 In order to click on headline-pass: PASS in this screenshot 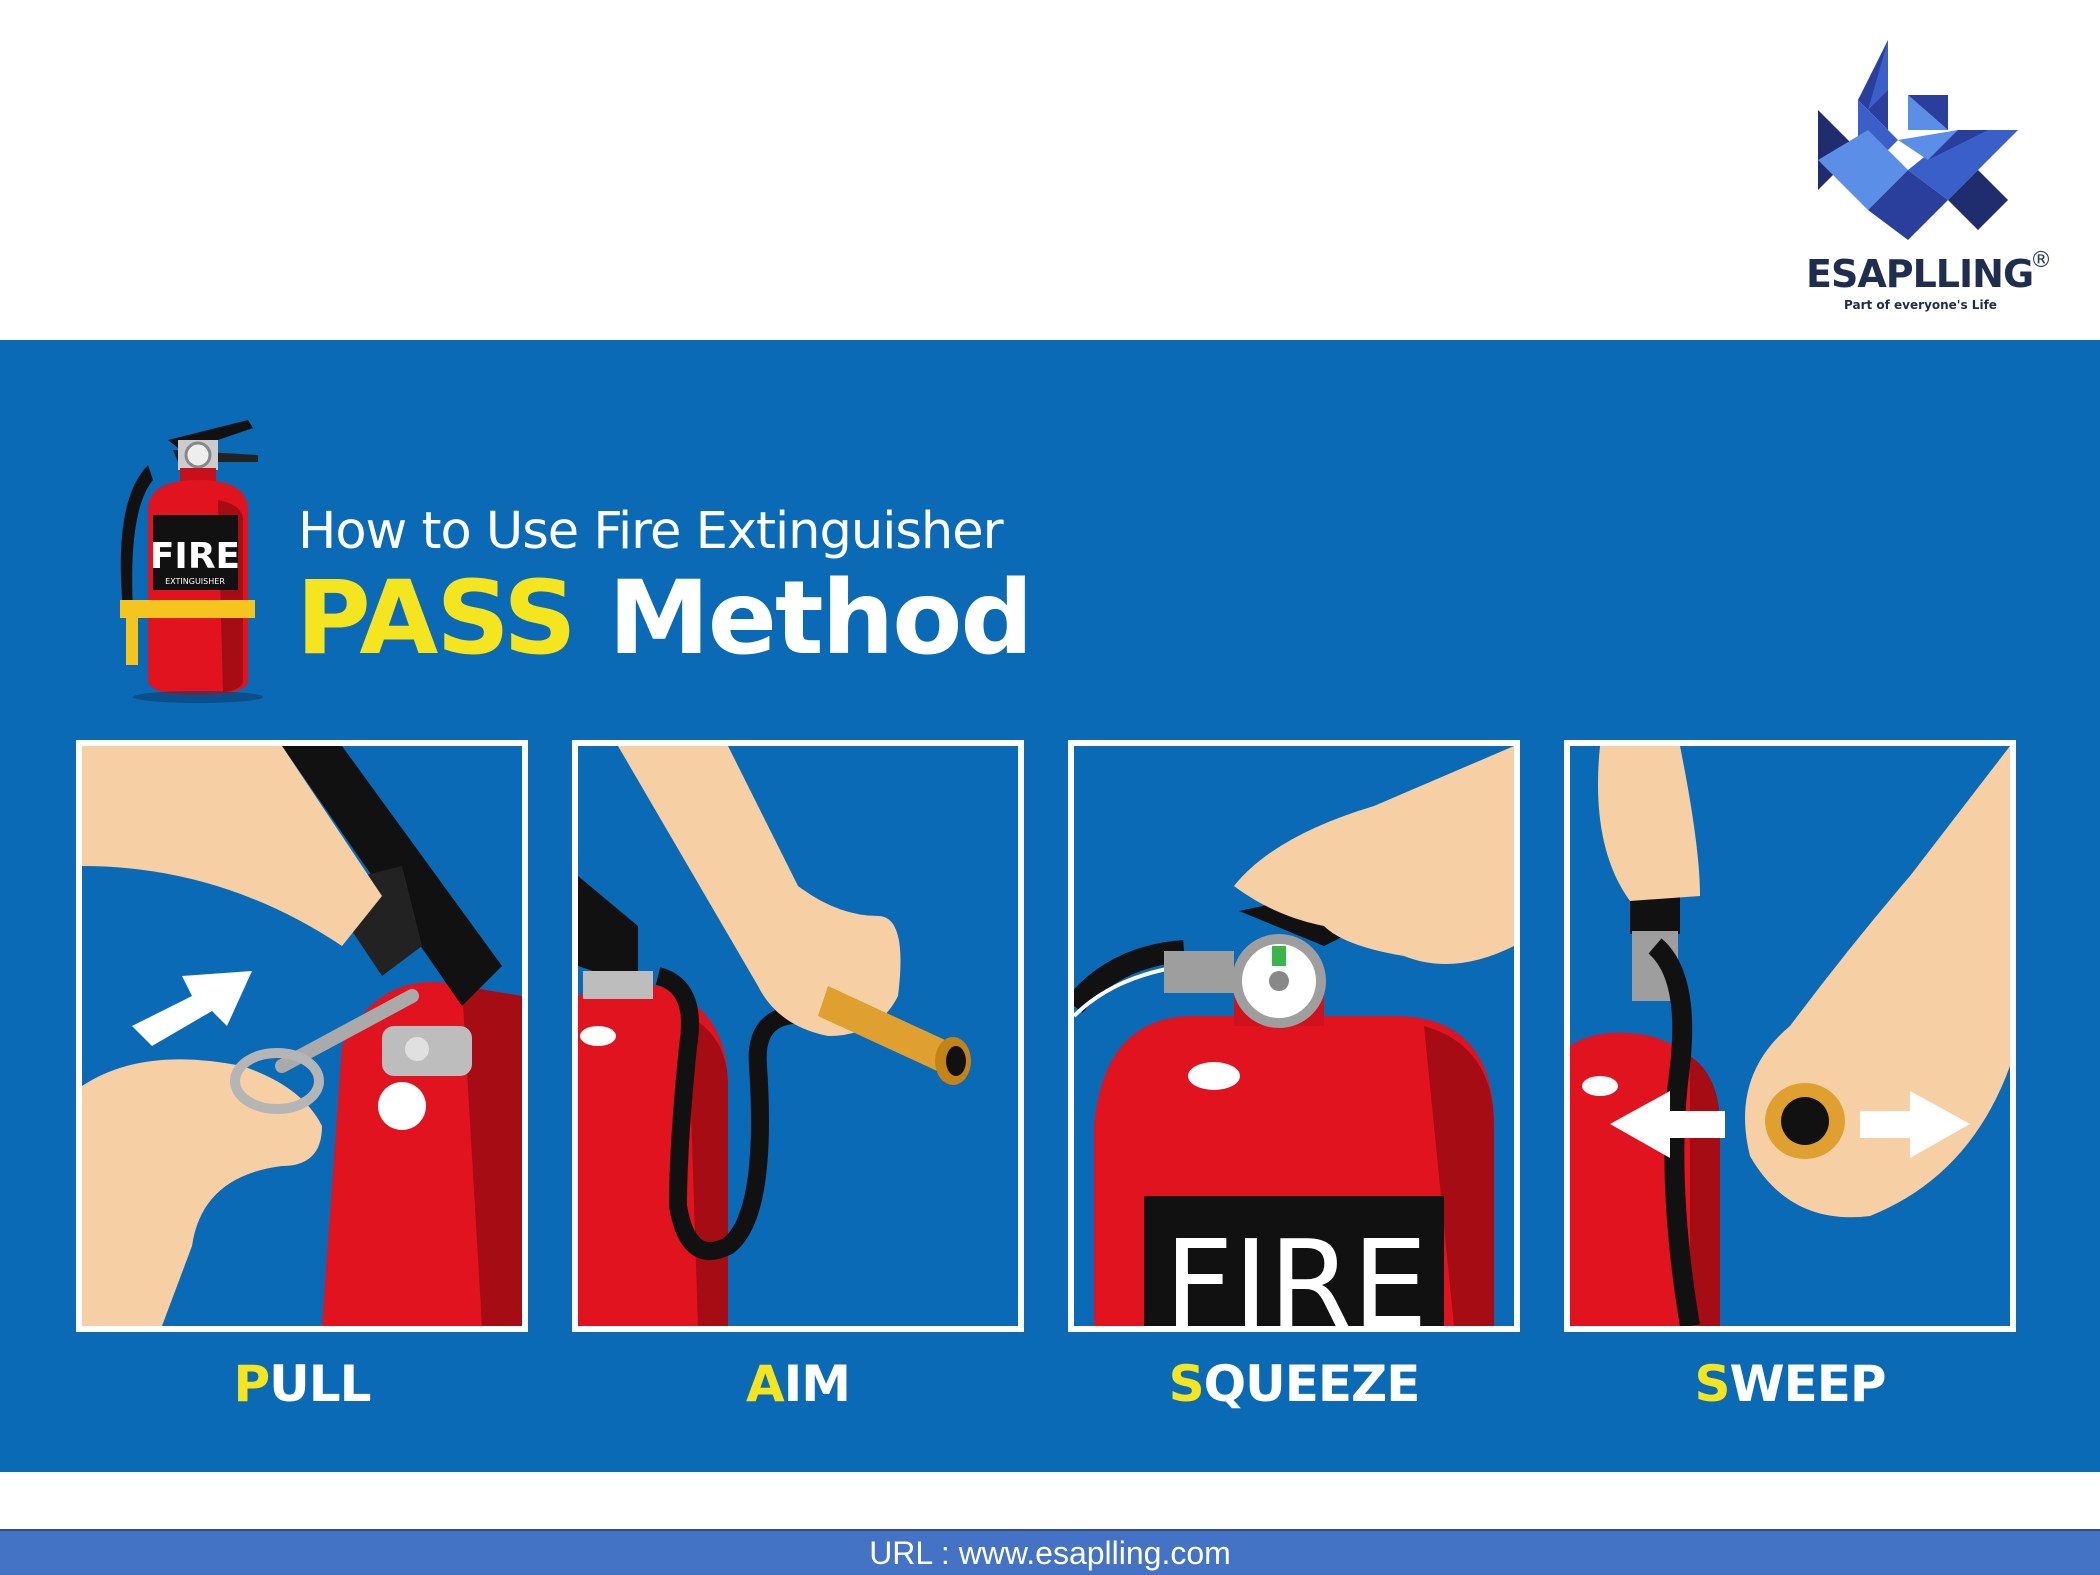, I will do `click(435, 618)`.